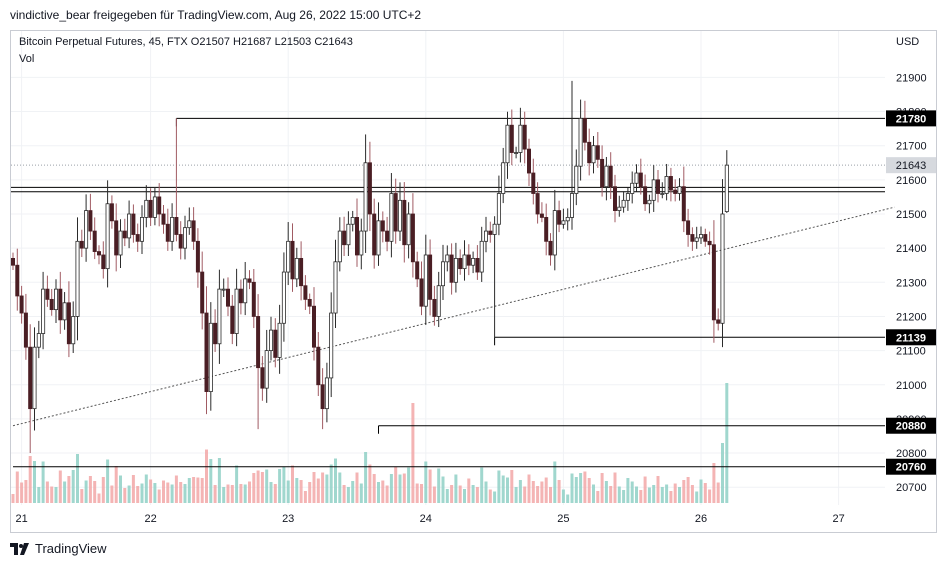  What do you see at coordinates (19, 548) in the screenshot?
I see `tradingview-logo-icon` at bounding box center [19, 548].